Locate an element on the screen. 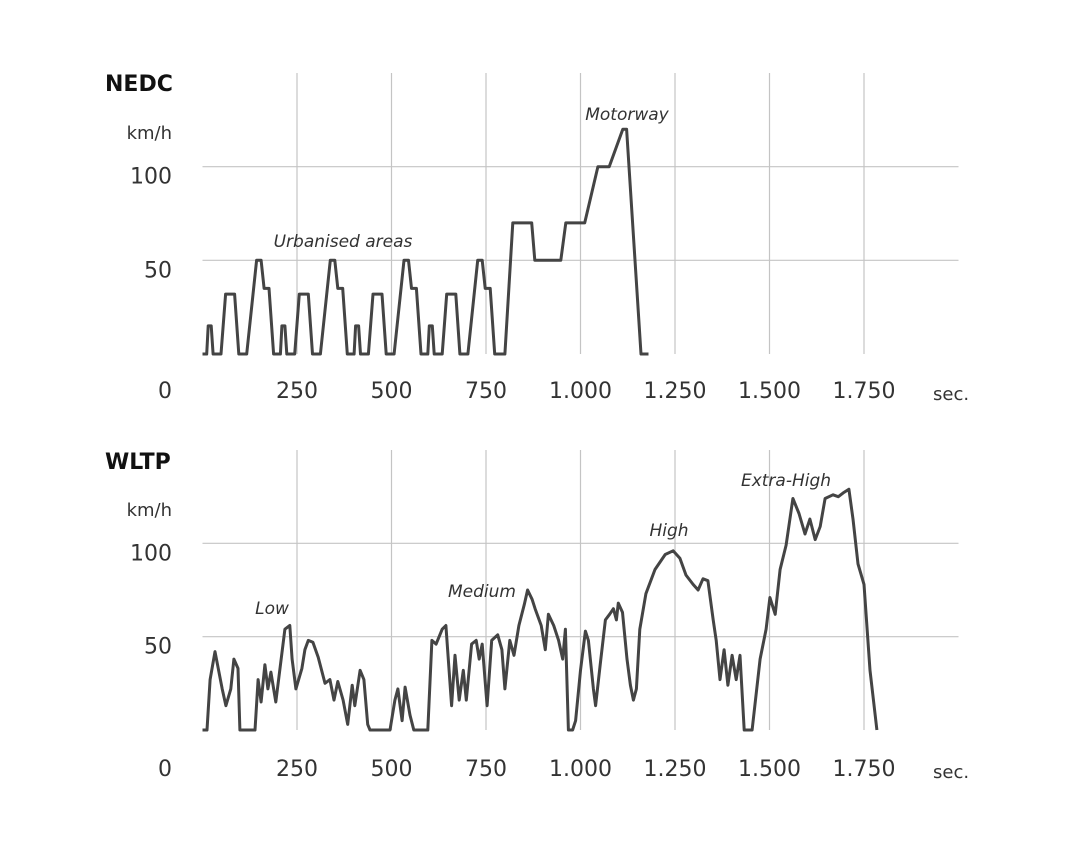  chart-title: NEDC is located at coordinates (139, 84).